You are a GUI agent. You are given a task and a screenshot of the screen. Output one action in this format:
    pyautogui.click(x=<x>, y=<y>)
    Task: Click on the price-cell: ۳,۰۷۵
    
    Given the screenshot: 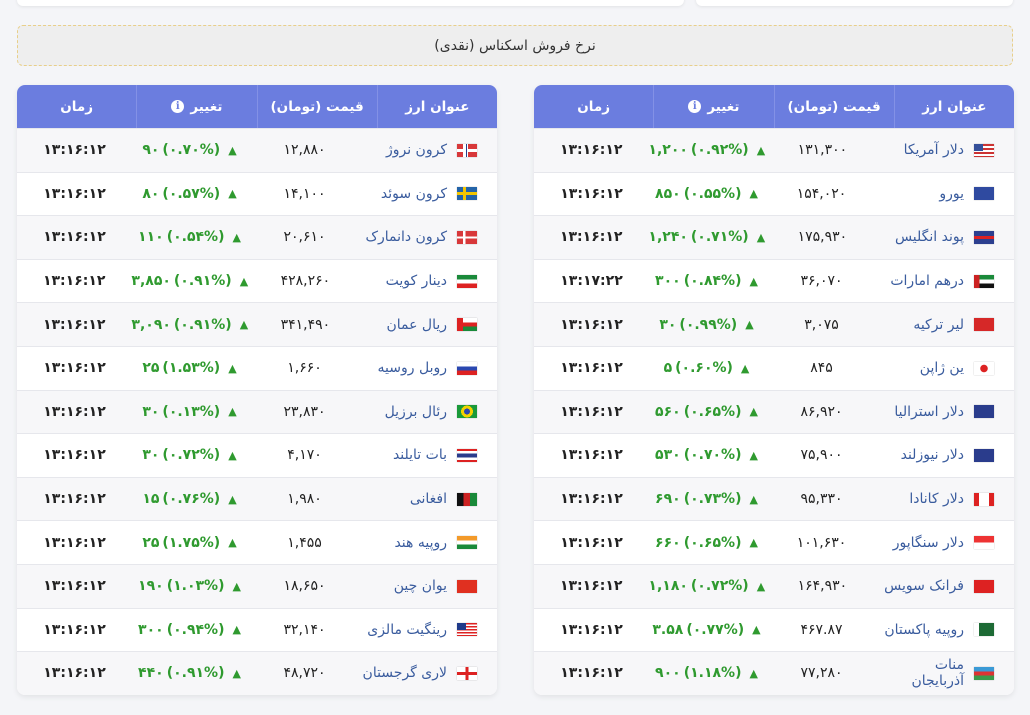 What is the action you would take?
    pyautogui.click(x=821, y=324)
    